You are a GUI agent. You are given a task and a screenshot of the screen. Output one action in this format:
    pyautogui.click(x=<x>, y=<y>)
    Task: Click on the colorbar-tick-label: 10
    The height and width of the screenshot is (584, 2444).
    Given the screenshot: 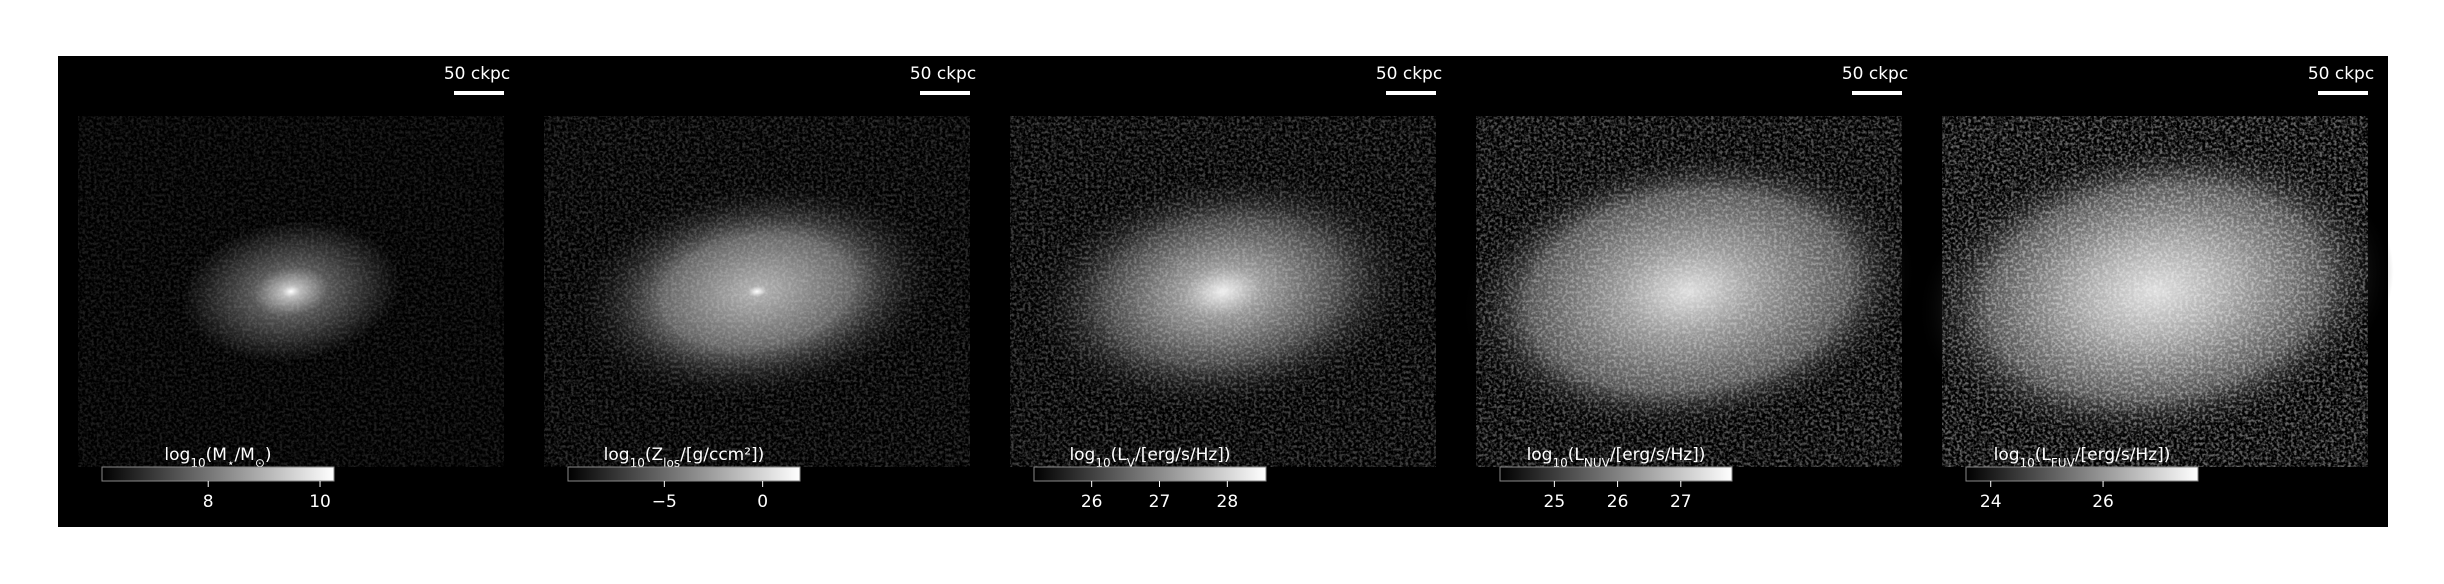 What is the action you would take?
    pyautogui.click(x=320, y=502)
    